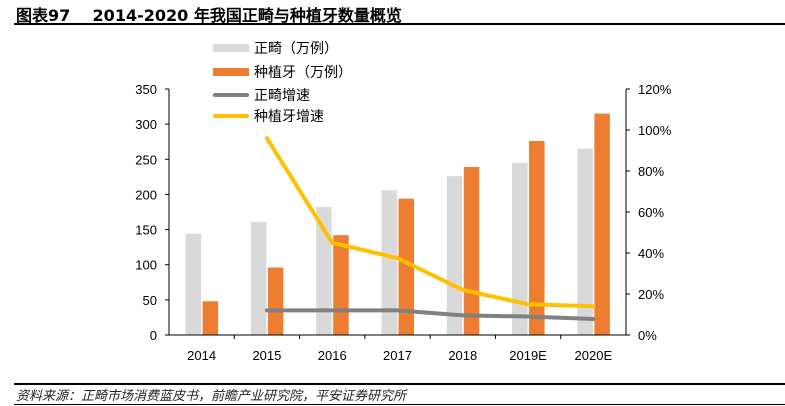  I want to click on bar-orthodontic-2015, so click(258, 278).